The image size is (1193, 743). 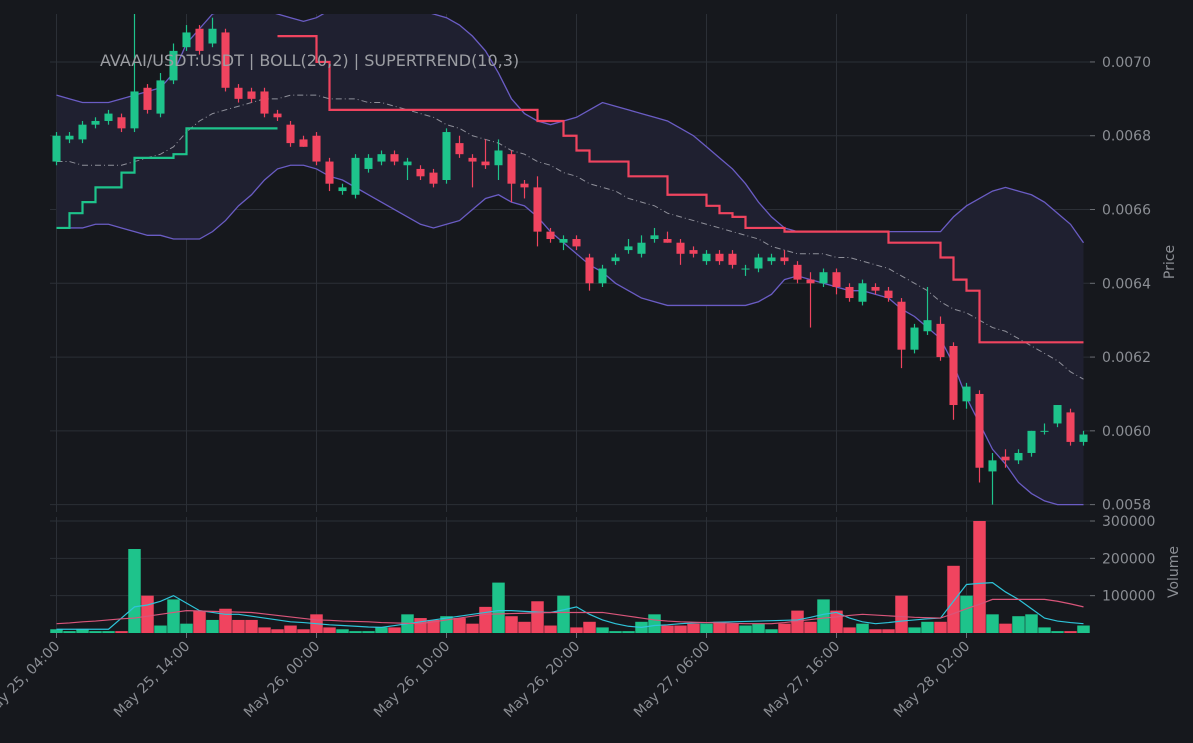 I want to click on y-tick-label: 0.0068, so click(x=1126, y=137).